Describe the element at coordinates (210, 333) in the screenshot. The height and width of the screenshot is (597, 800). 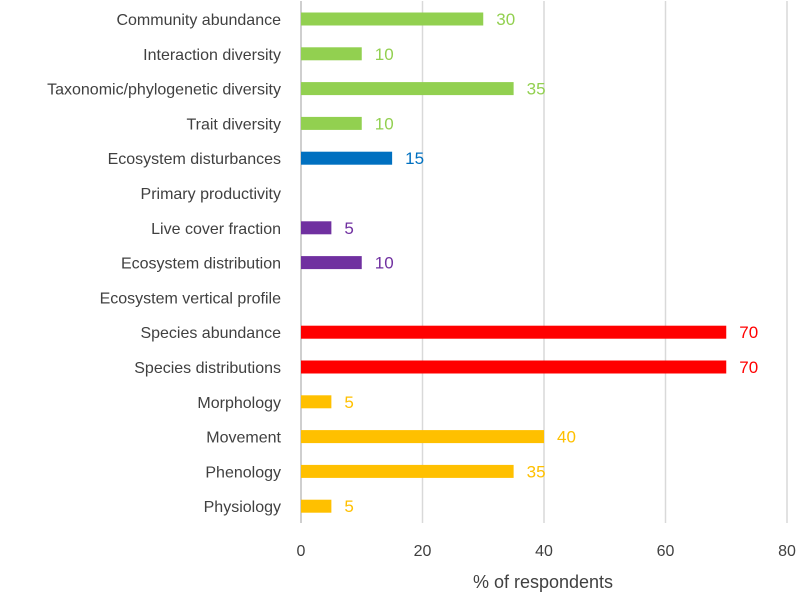
I see `category-label: Species abundance` at that location.